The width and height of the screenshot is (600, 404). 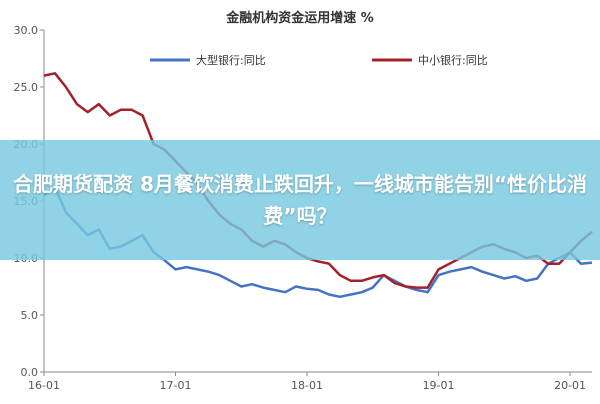 I want to click on x-tick-label: 16-01, so click(x=44, y=385).